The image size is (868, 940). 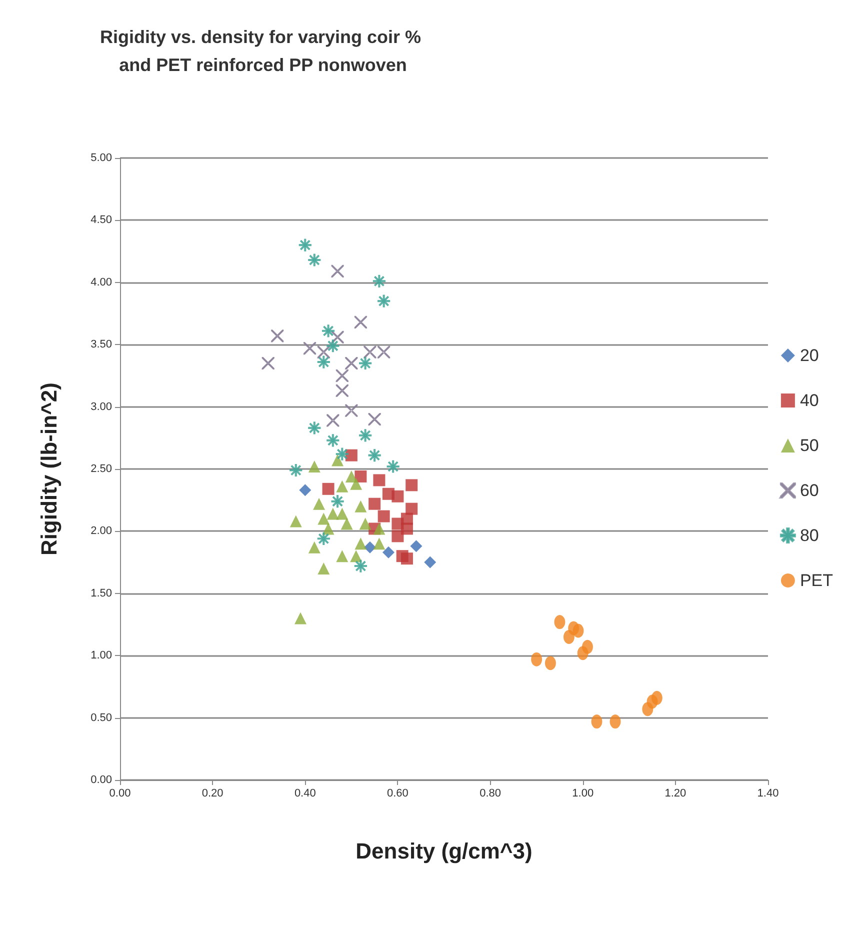 I want to click on x-tick-label: 1.00, so click(x=583, y=794).